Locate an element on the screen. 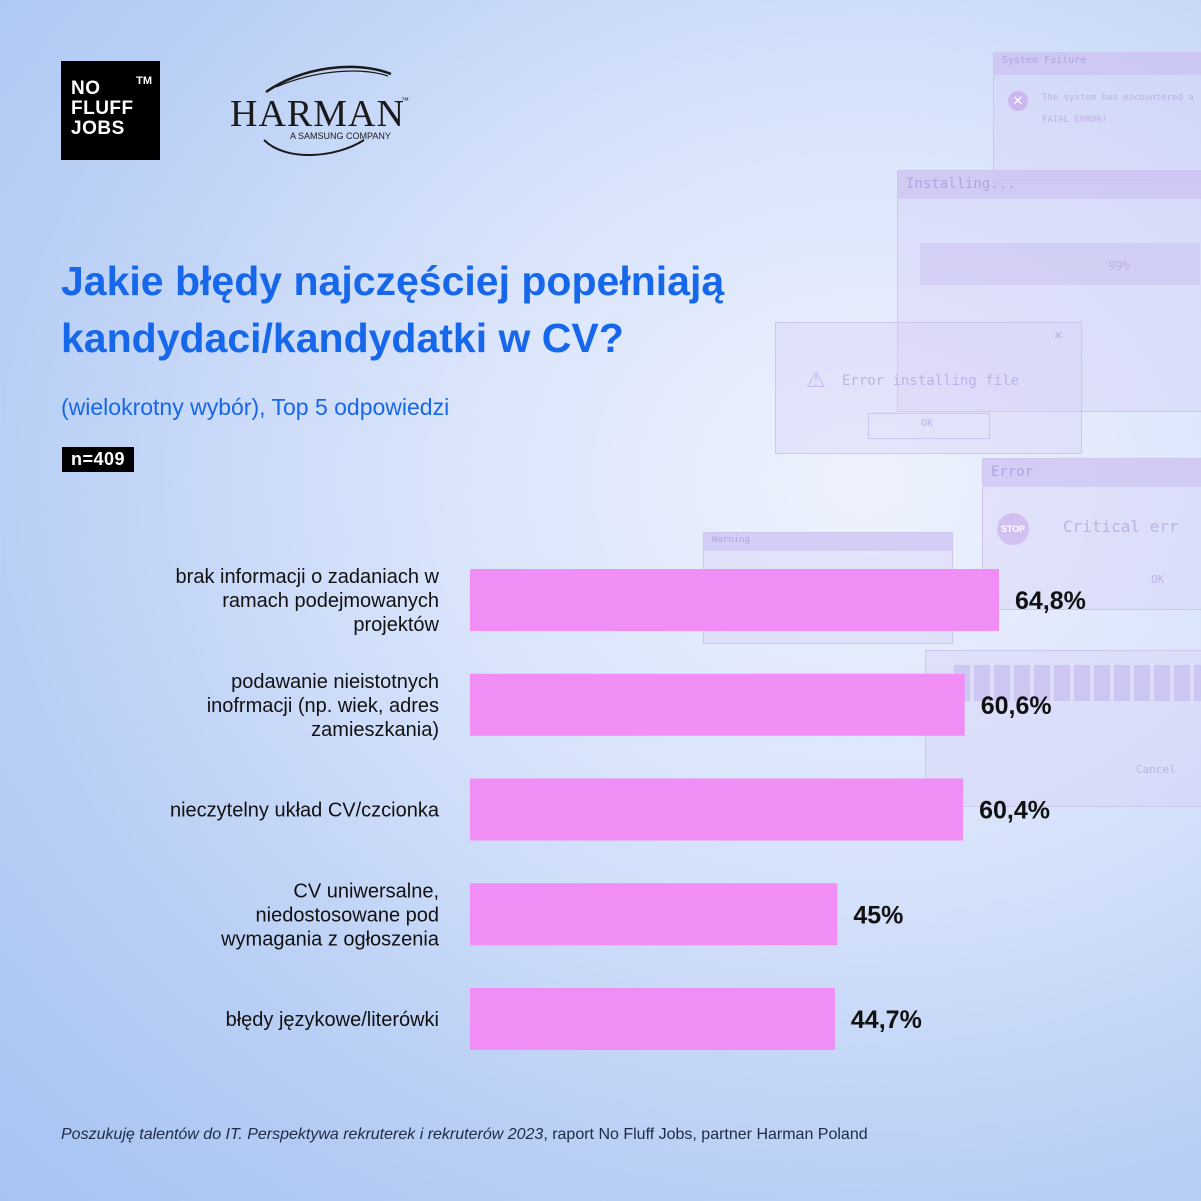 The width and height of the screenshot is (1201, 1201). error-icon: ✕ is located at coordinates (1018, 101).